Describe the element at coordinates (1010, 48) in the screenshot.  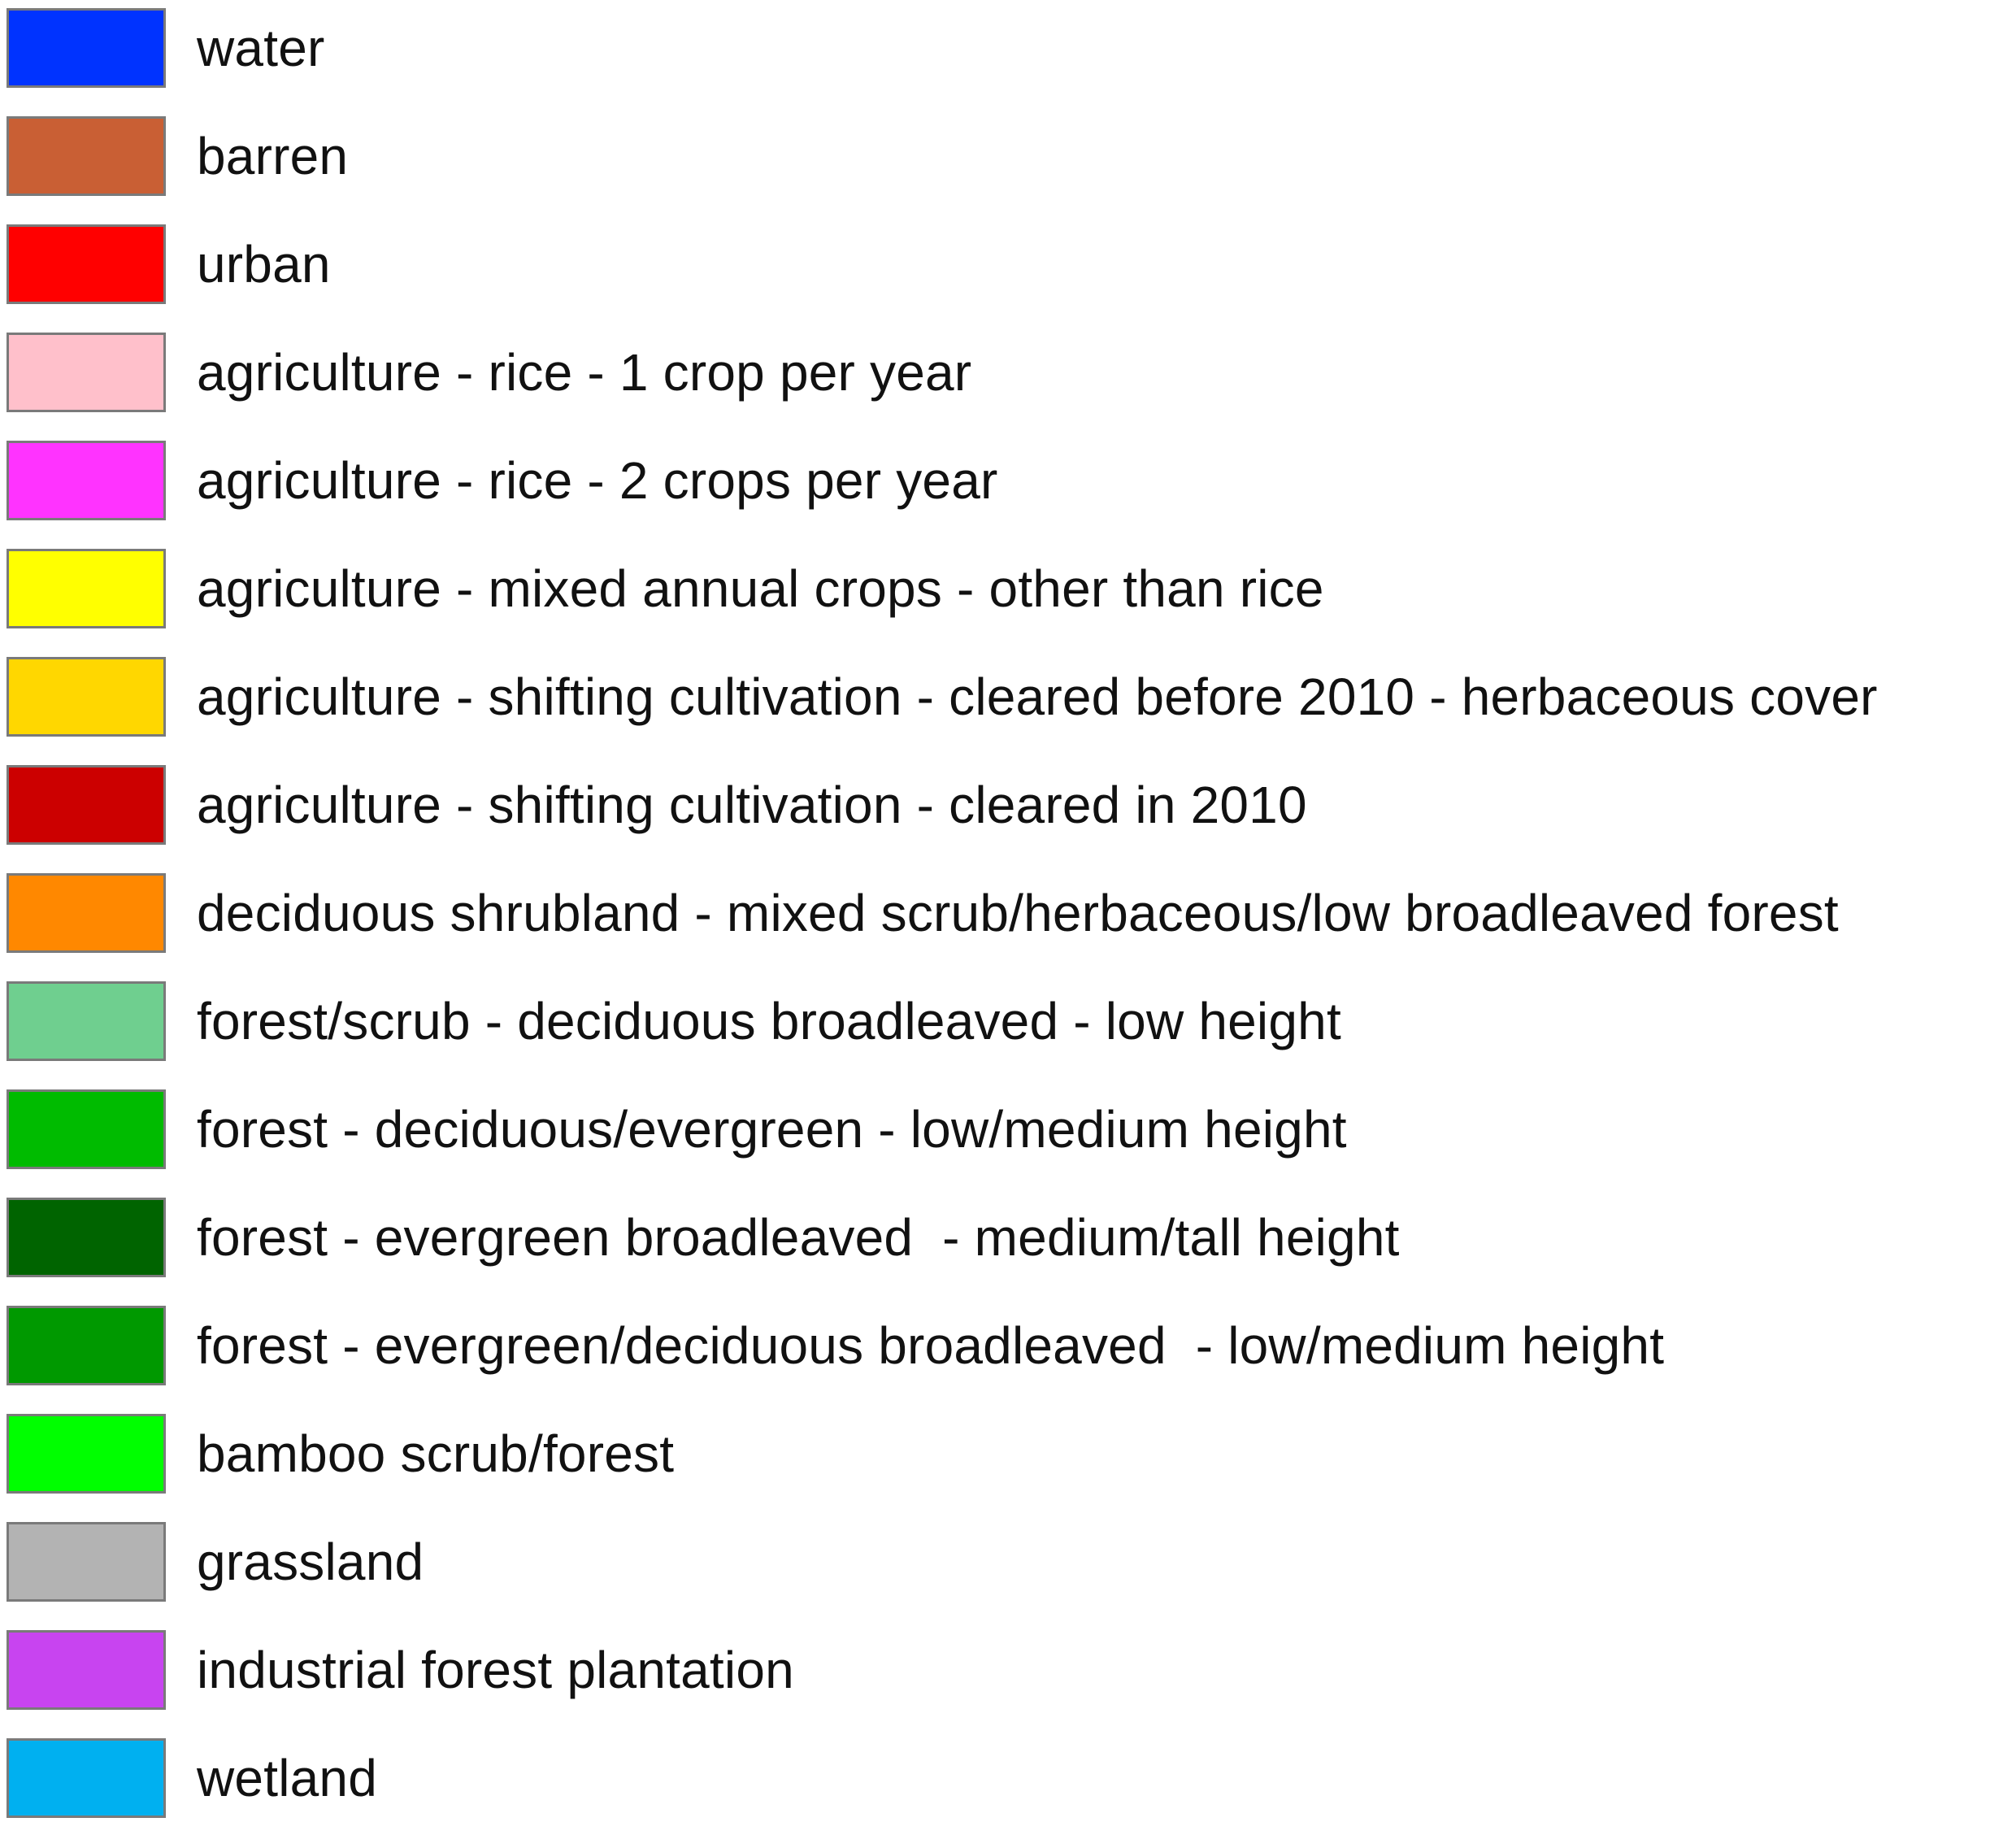
I see `legend-item-water: water` at that location.